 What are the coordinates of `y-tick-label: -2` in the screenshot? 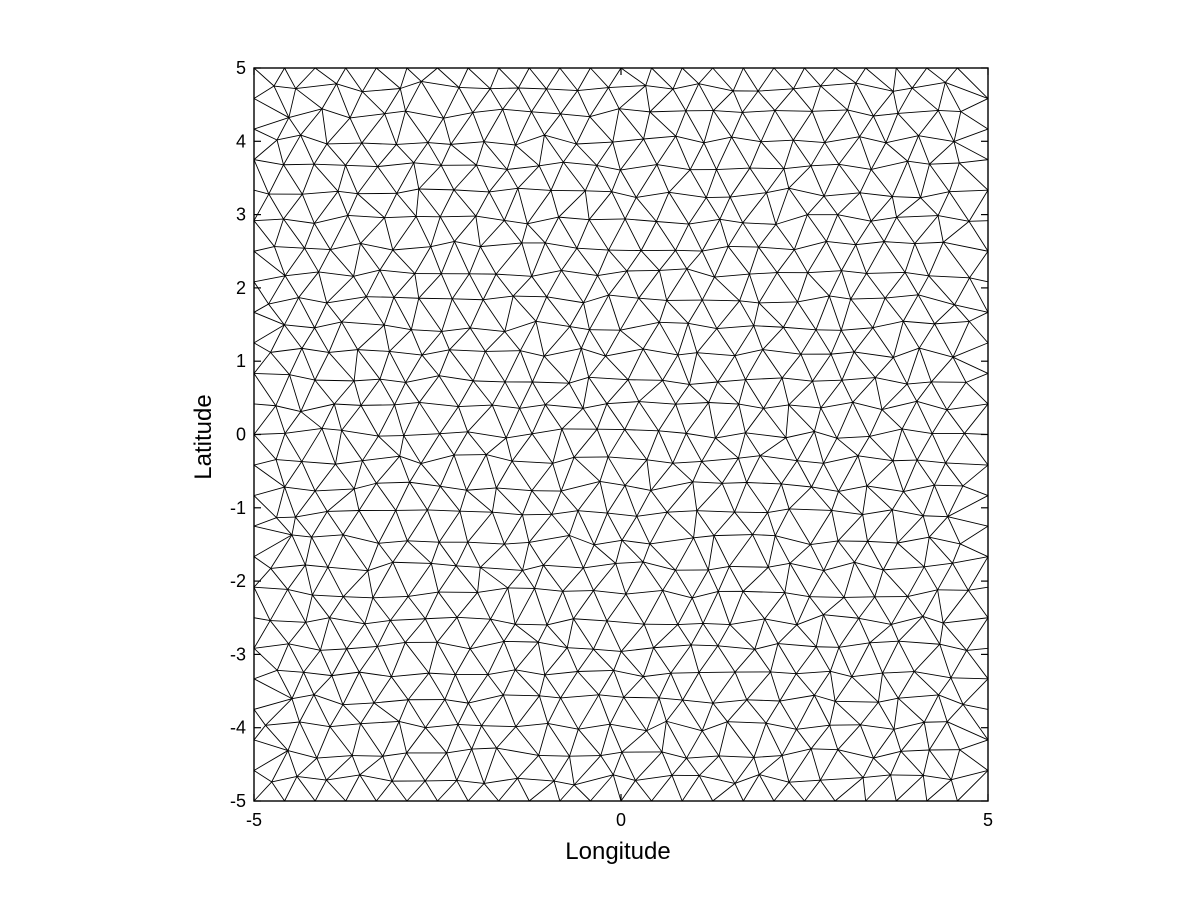 It's located at (238, 581).